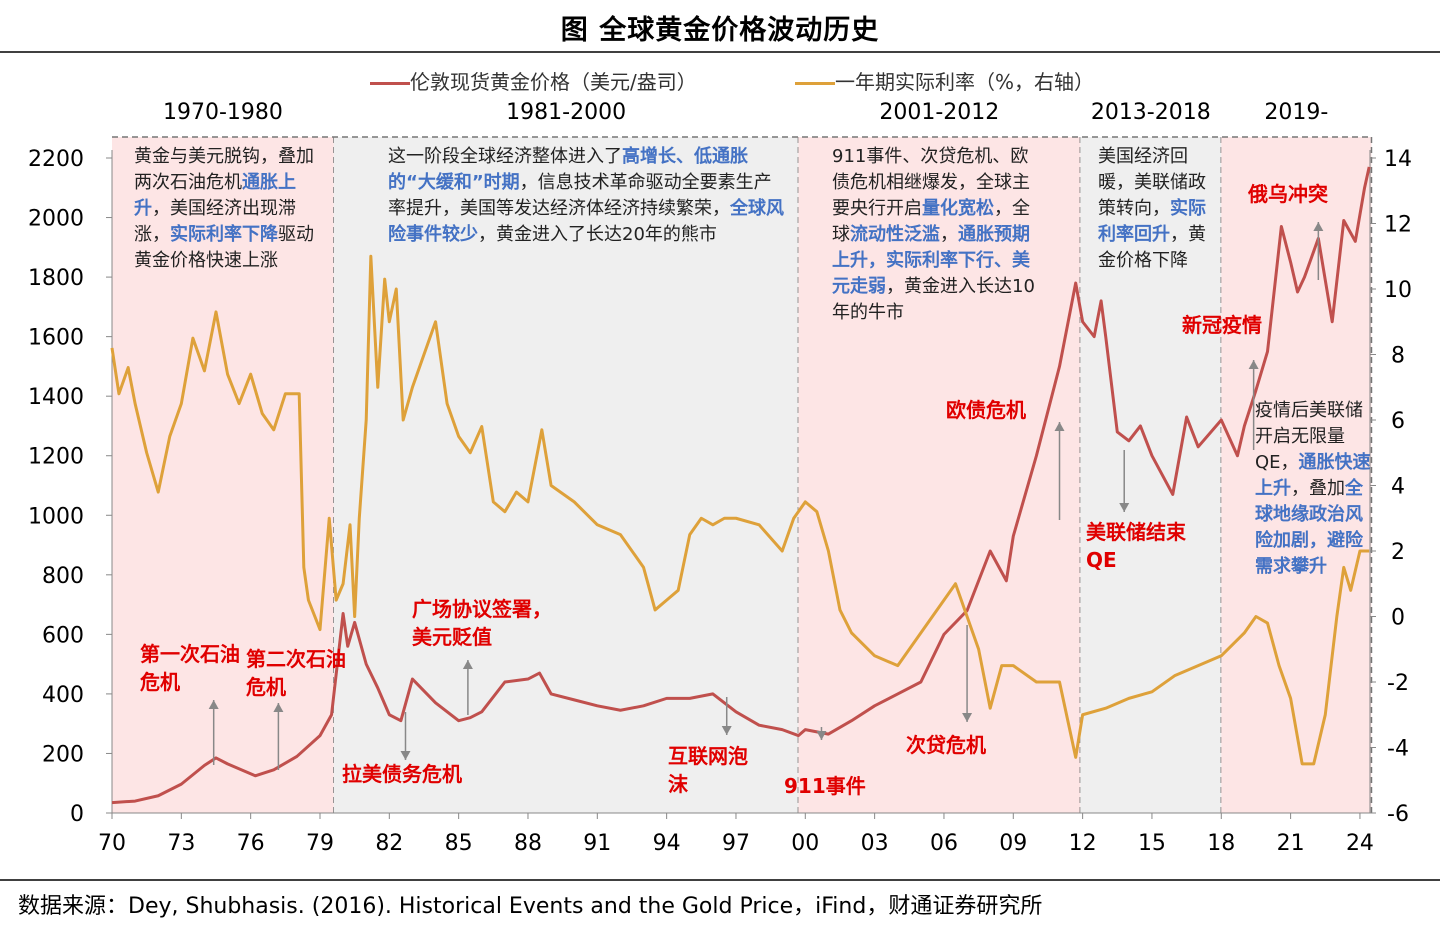 The image size is (1440, 935). What do you see at coordinates (251, 843) in the screenshot?
I see `x-tick-label: 76` at bounding box center [251, 843].